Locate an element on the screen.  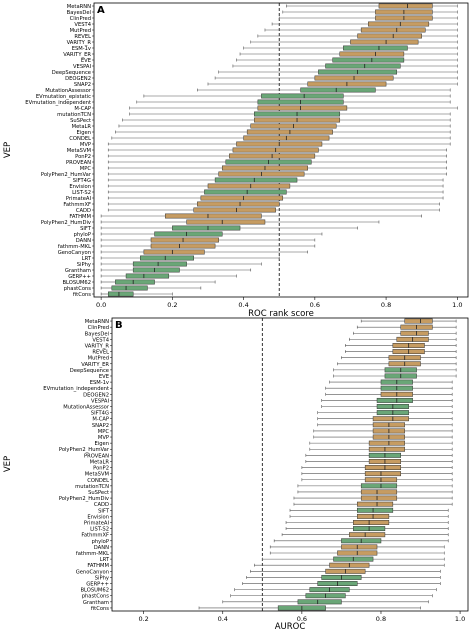
ytick-label: MetaSVM is located at coordinates (79, 151).